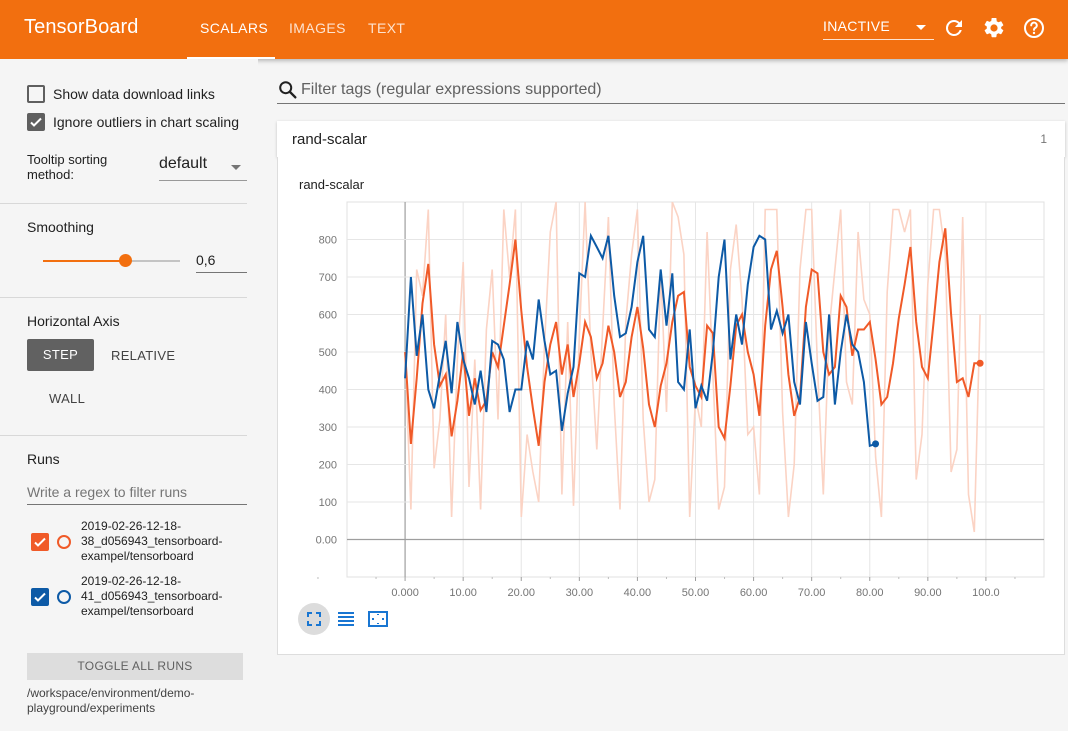  Describe the element at coordinates (378, 619) in the screenshot. I see `fullscreen-icon` at that location.